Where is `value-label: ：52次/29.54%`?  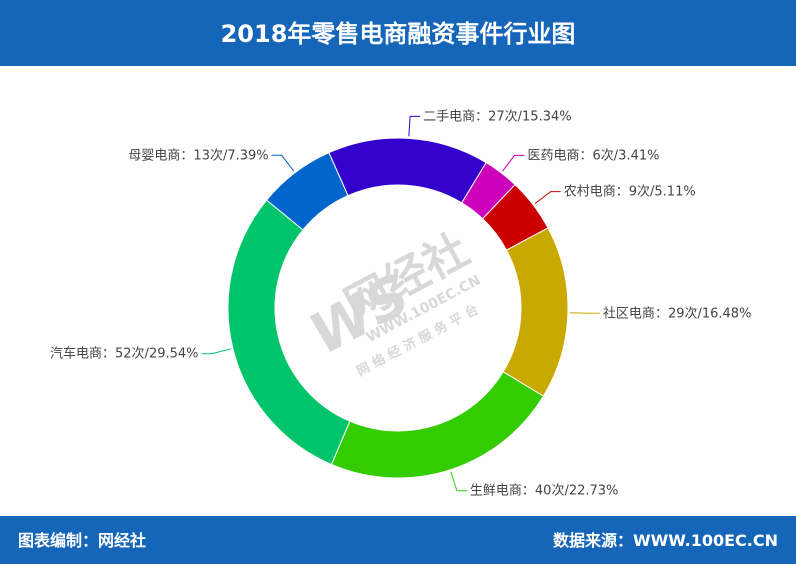
value-label: ：52次/29.54% is located at coordinates (150, 353).